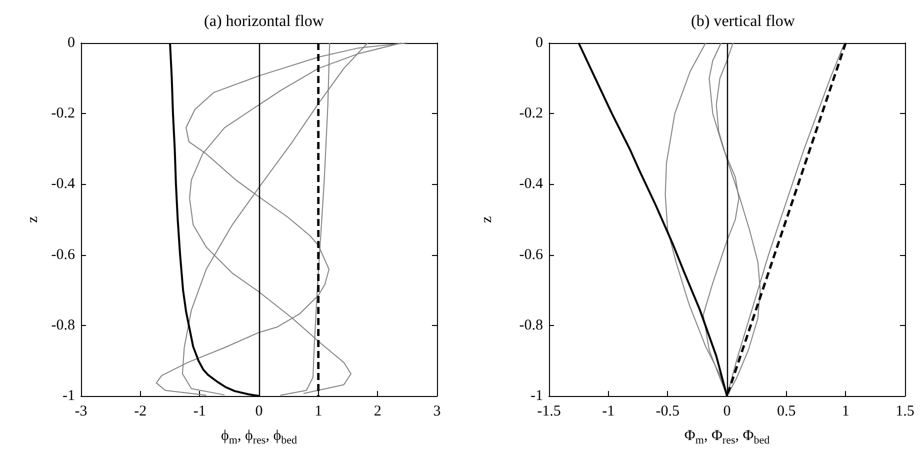 This screenshot has width=920, height=461. Describe the element at coordinates (786, 412) in the screenshot. I see `x-tick-label: 0.5` at that location.